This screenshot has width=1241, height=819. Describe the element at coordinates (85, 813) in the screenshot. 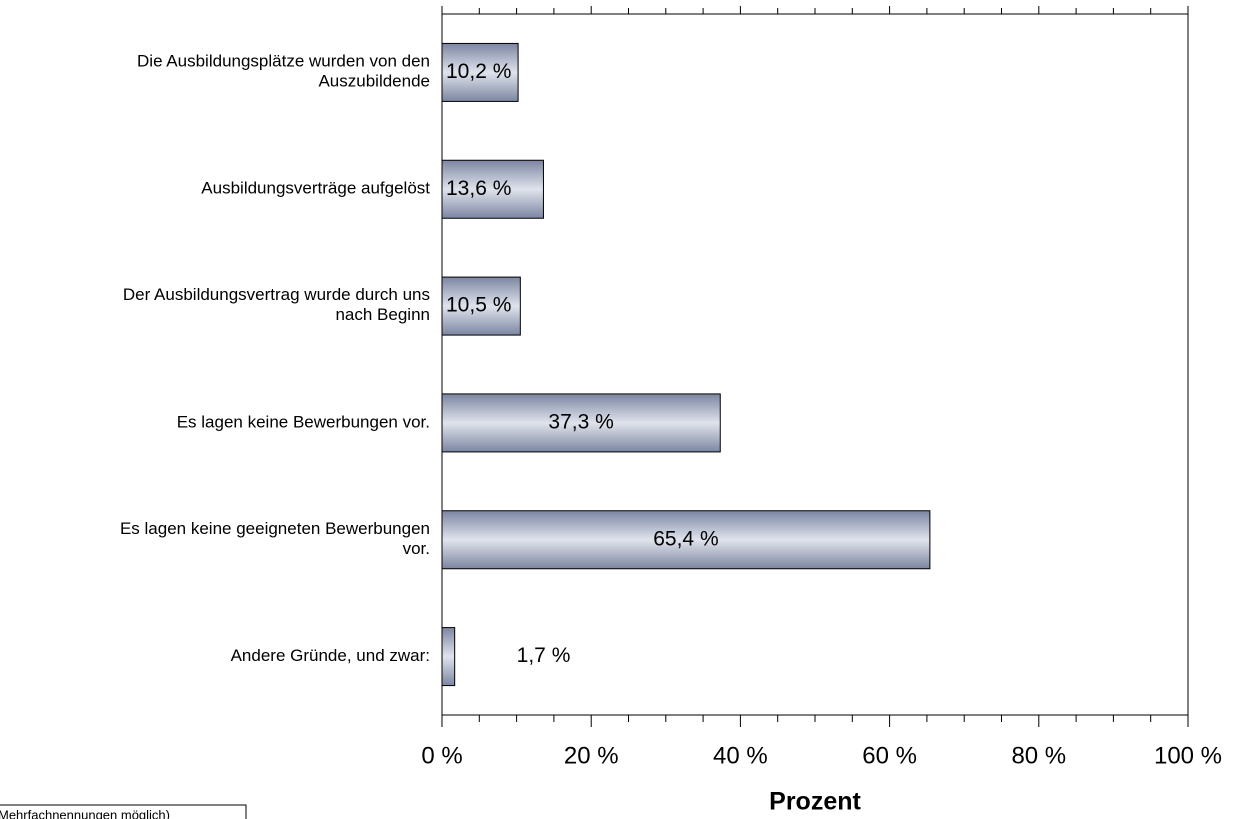

I see `annotation: Mehrfachnennungen möglich)` at that location.